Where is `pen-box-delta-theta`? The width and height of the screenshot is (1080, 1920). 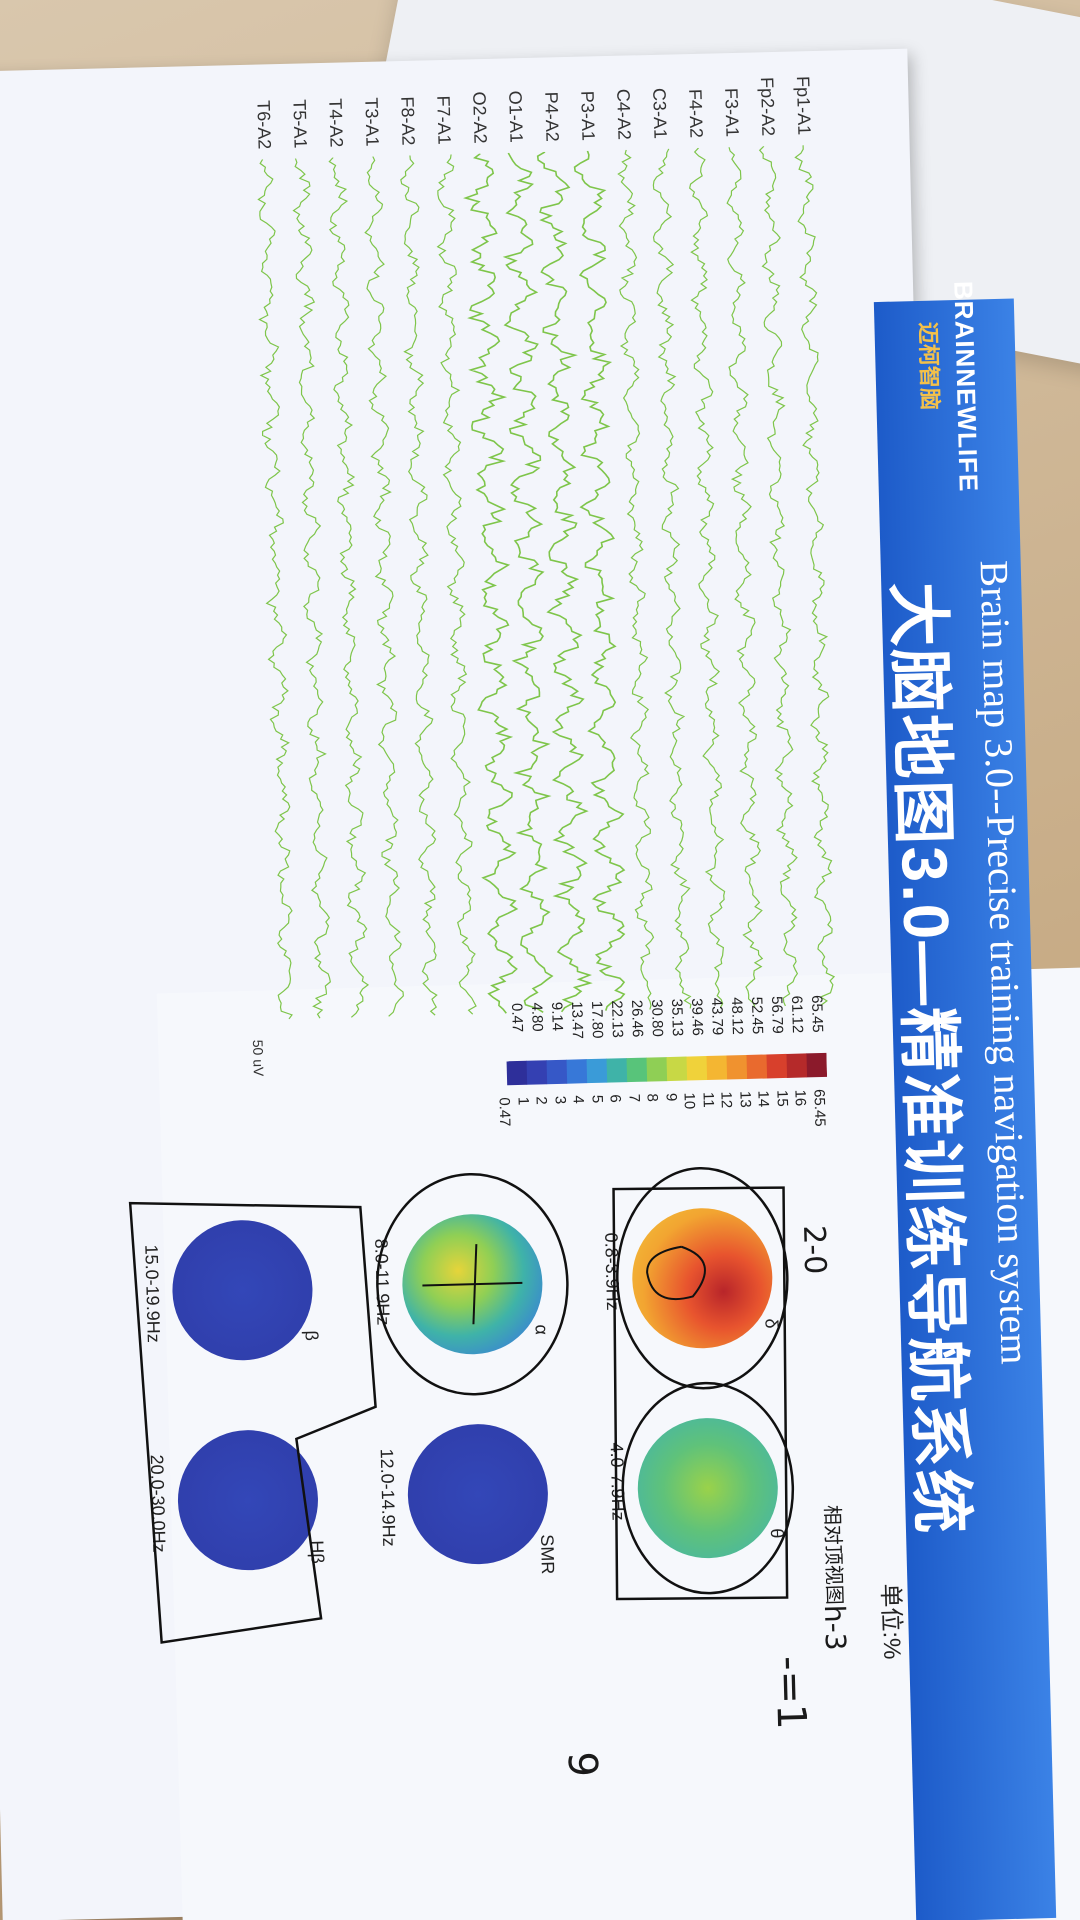 pen-box-delta-theta is located at coordinates (700, 1393).